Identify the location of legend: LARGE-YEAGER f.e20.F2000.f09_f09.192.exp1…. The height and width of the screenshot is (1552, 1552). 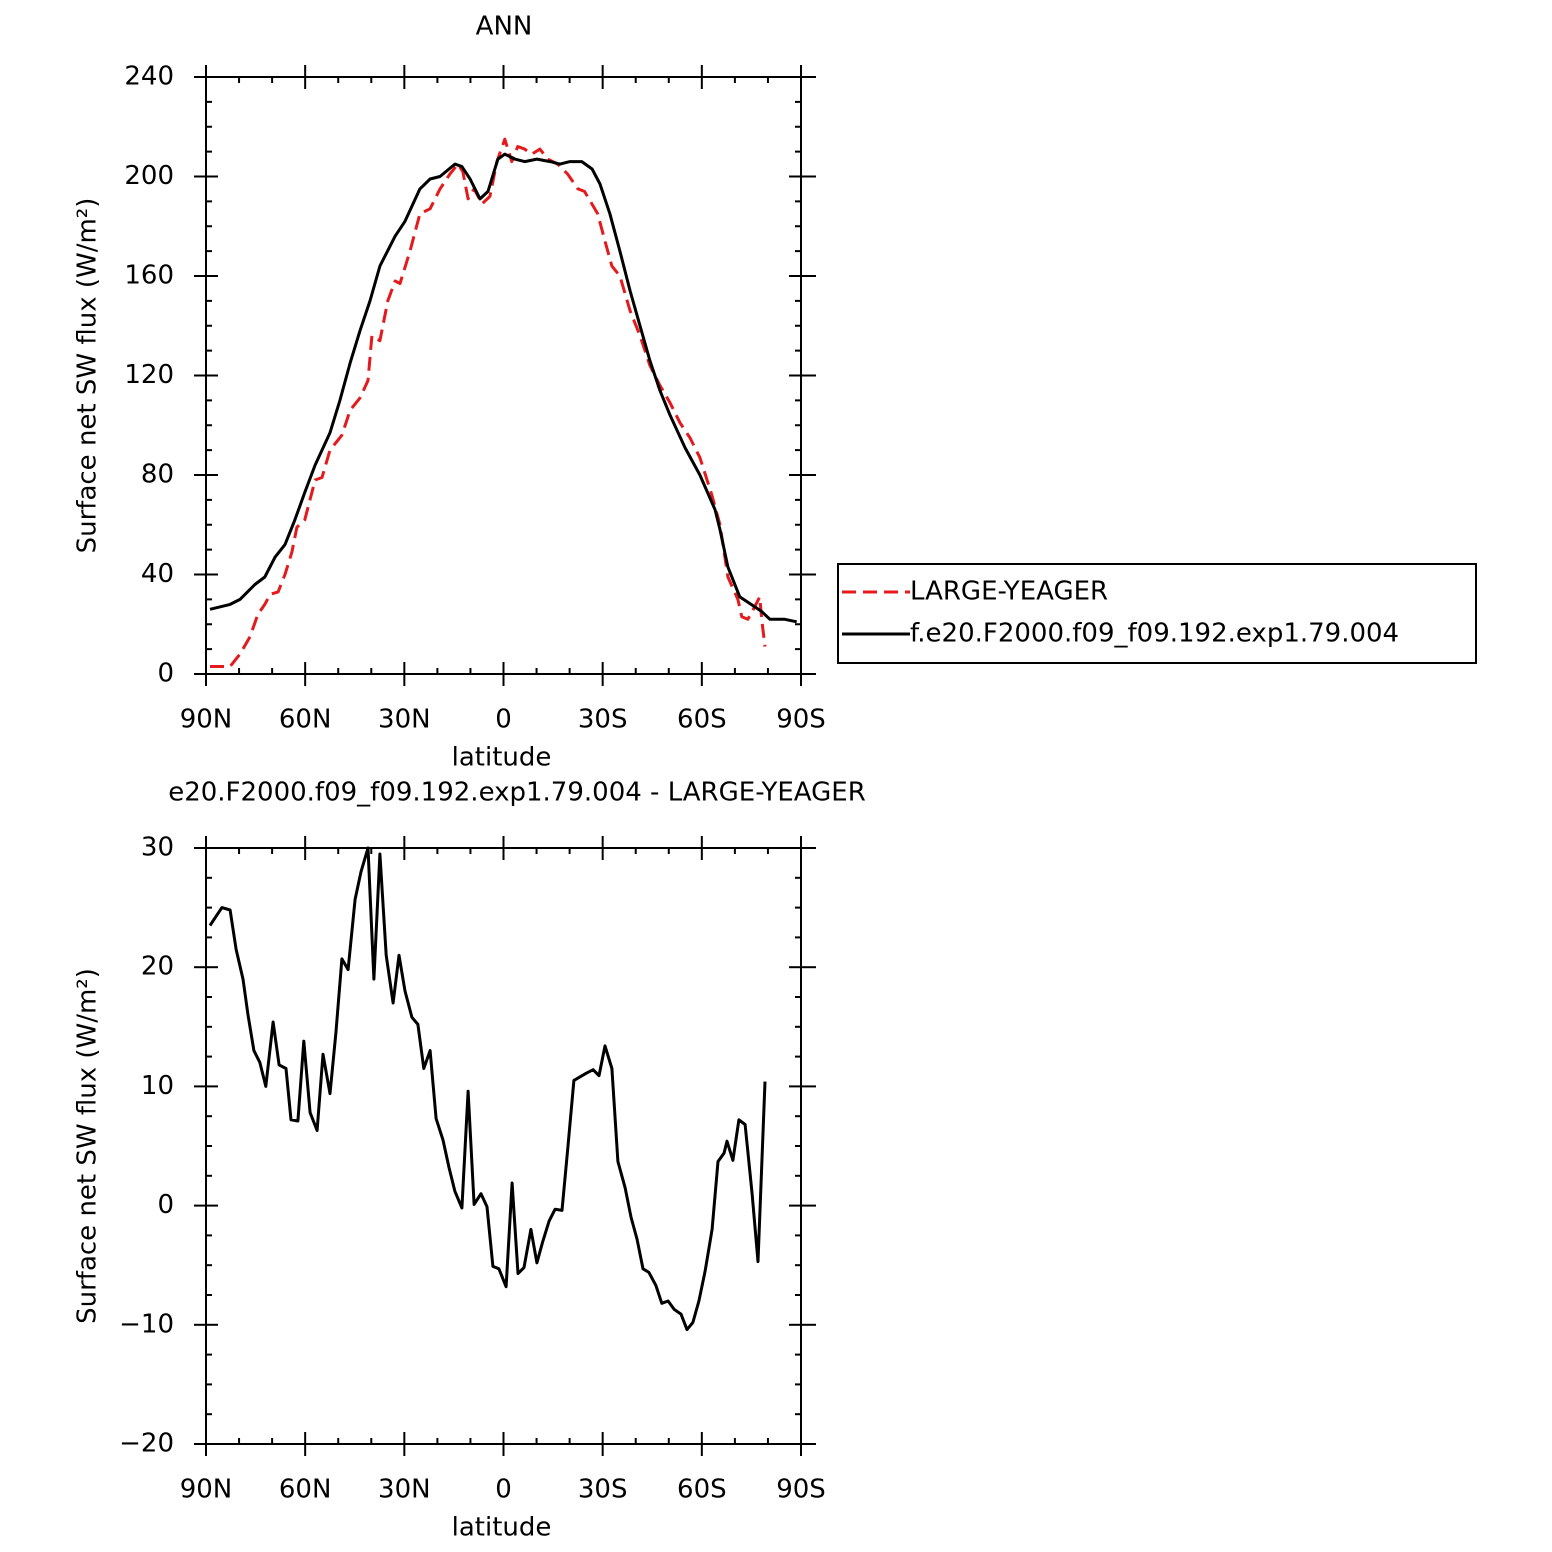
(1157, 613).